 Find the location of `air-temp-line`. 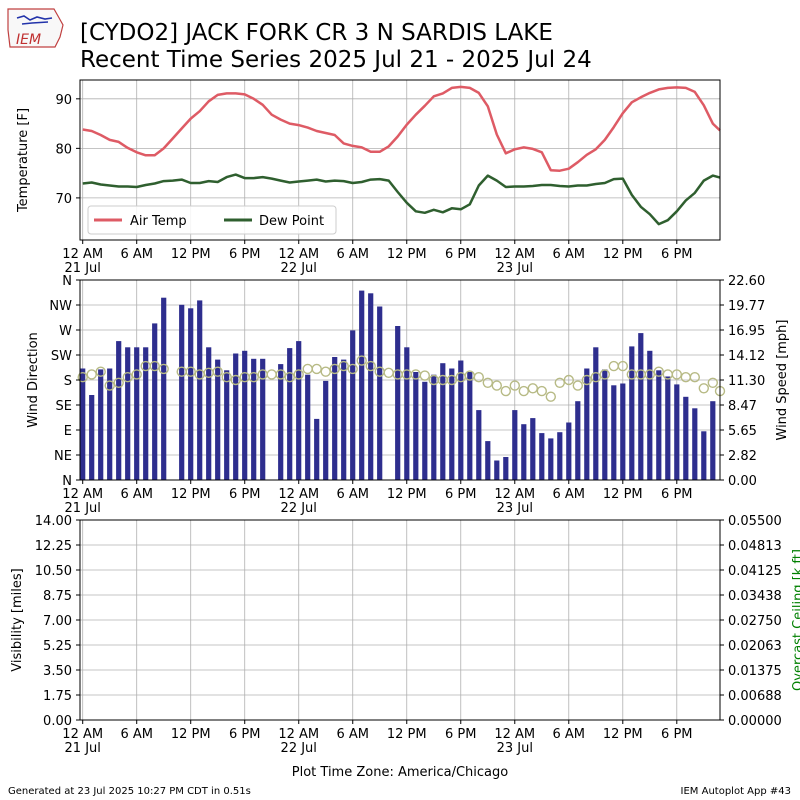

air-temp-line is located at coordinates (401, 128).